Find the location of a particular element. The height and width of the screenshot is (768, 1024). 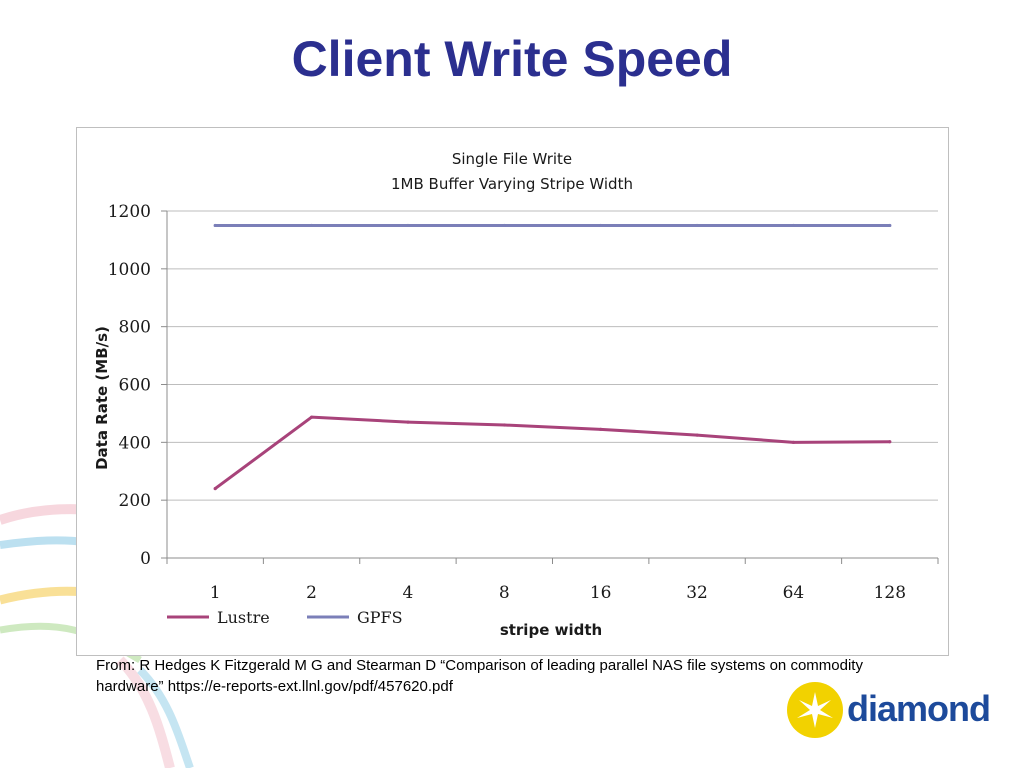

y-tick-label: 0 is located at coordinates (145, 559).